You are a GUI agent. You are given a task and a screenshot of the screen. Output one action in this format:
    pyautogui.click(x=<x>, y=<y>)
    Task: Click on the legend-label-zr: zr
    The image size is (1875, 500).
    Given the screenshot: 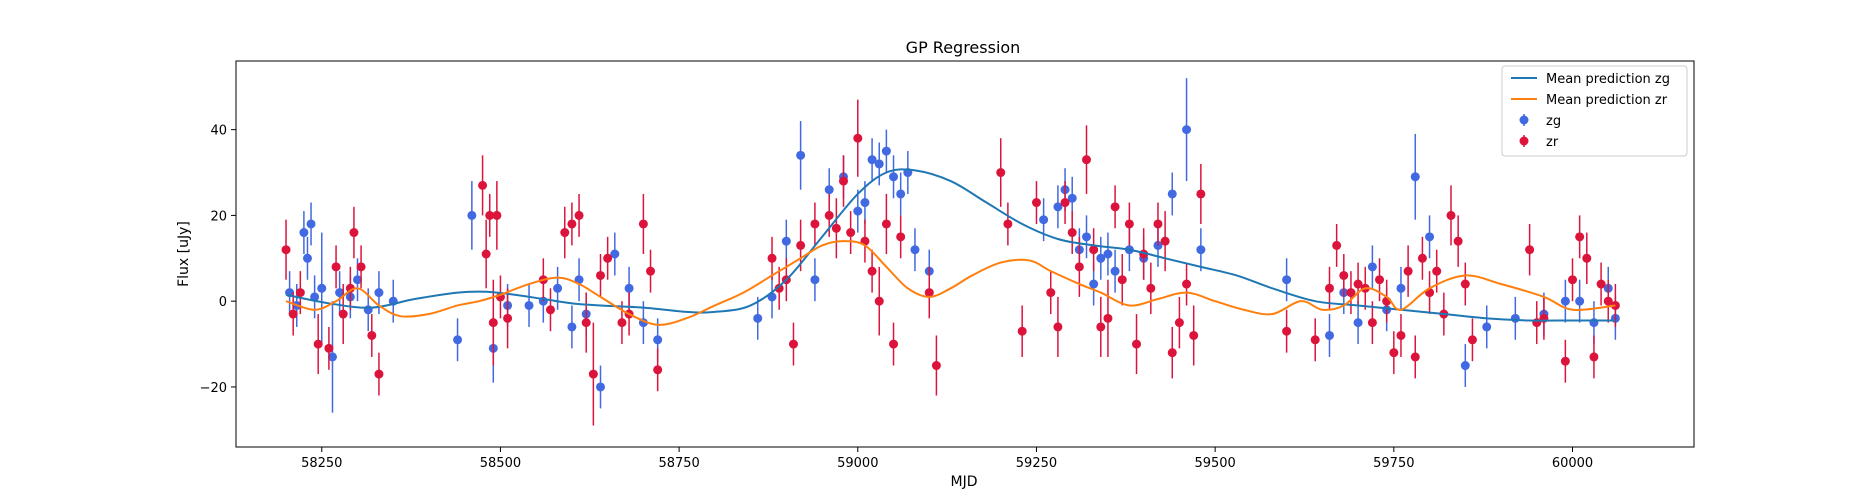 What is the action you would take?
    pyautogui.click(x=1552, y=142)
    